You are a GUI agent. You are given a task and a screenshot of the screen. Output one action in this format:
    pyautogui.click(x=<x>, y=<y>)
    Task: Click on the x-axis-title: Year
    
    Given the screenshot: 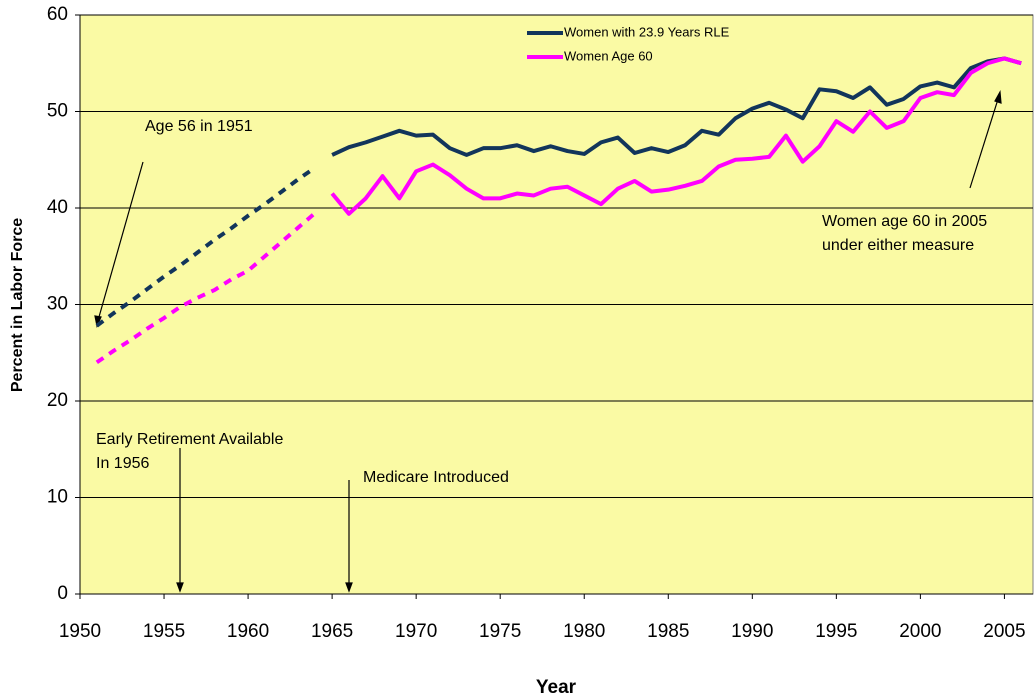 What is the action you would take?
    pyautogui.click(x=556, y=687)
    